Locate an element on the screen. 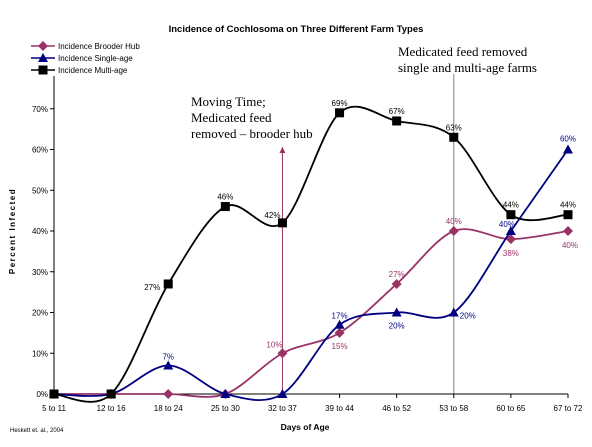  x-tick-label: 5 to 11 is located at coordinates (54, 408).